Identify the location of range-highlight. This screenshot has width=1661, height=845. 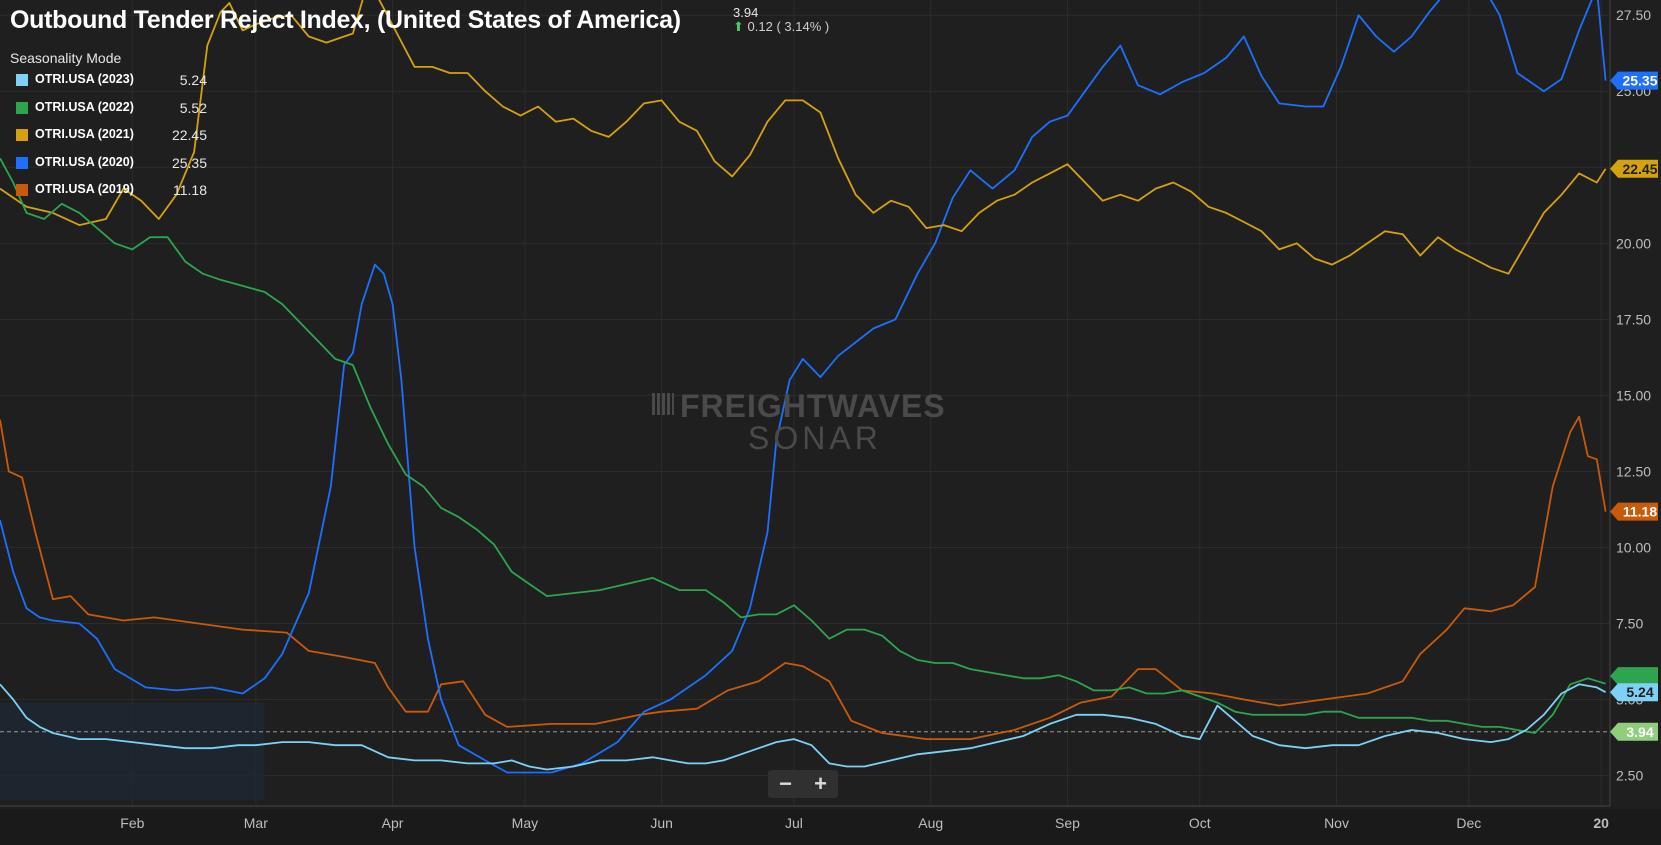
(132, 751).